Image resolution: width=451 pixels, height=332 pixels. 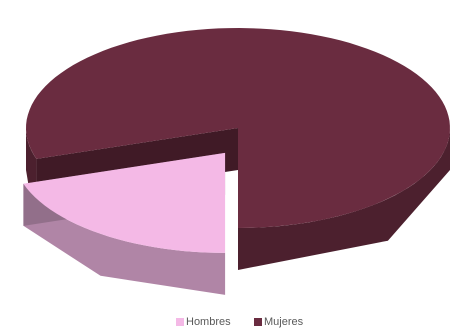 I want to click on legend-label: Hombres, so click(x=208, y=322).